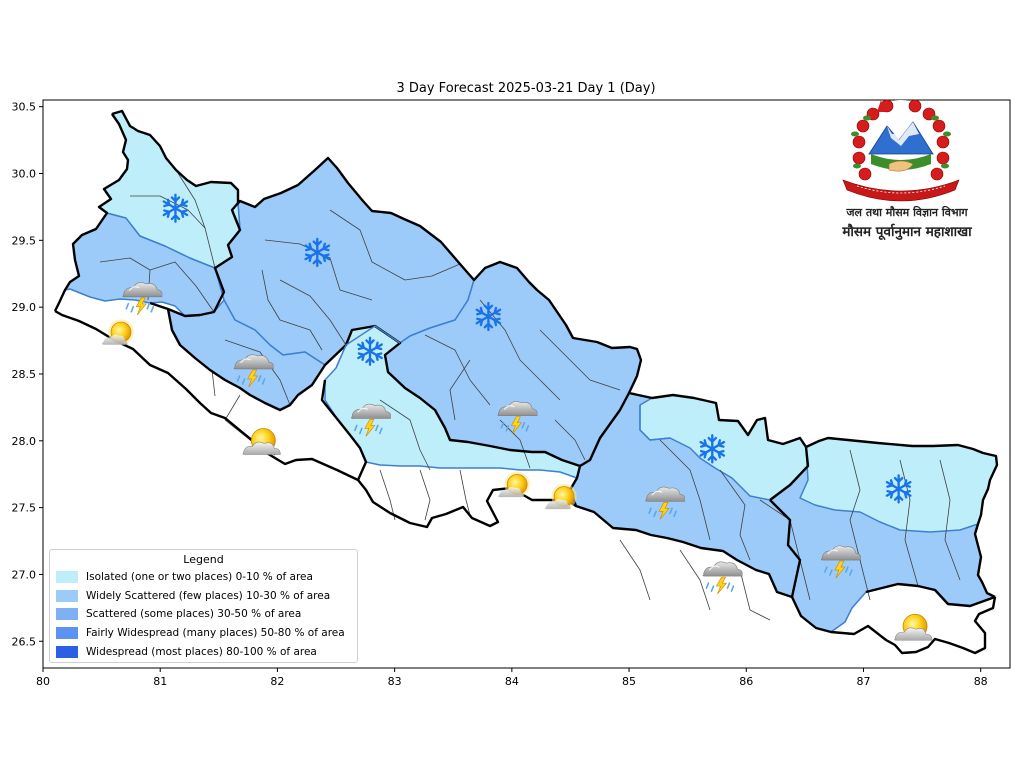  I want to click on x-tick-label: 84, so click(512, 681).